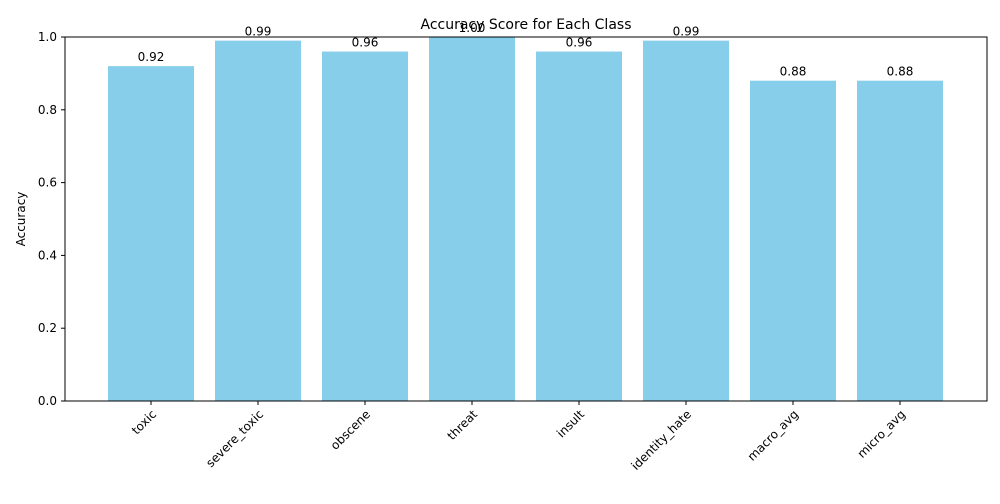  What do you see at coordinates (47, 328) in the screenshot?
I see `y-tick-label: 0.2` at bounding box center [47, 328].